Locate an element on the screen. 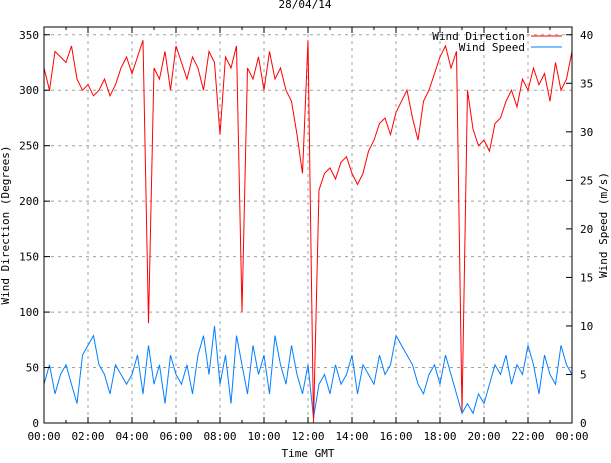 This screenshot has width=611, height=463. y2-axis-label: Wind Speed (m/s) is located at coordinates (603, 225).